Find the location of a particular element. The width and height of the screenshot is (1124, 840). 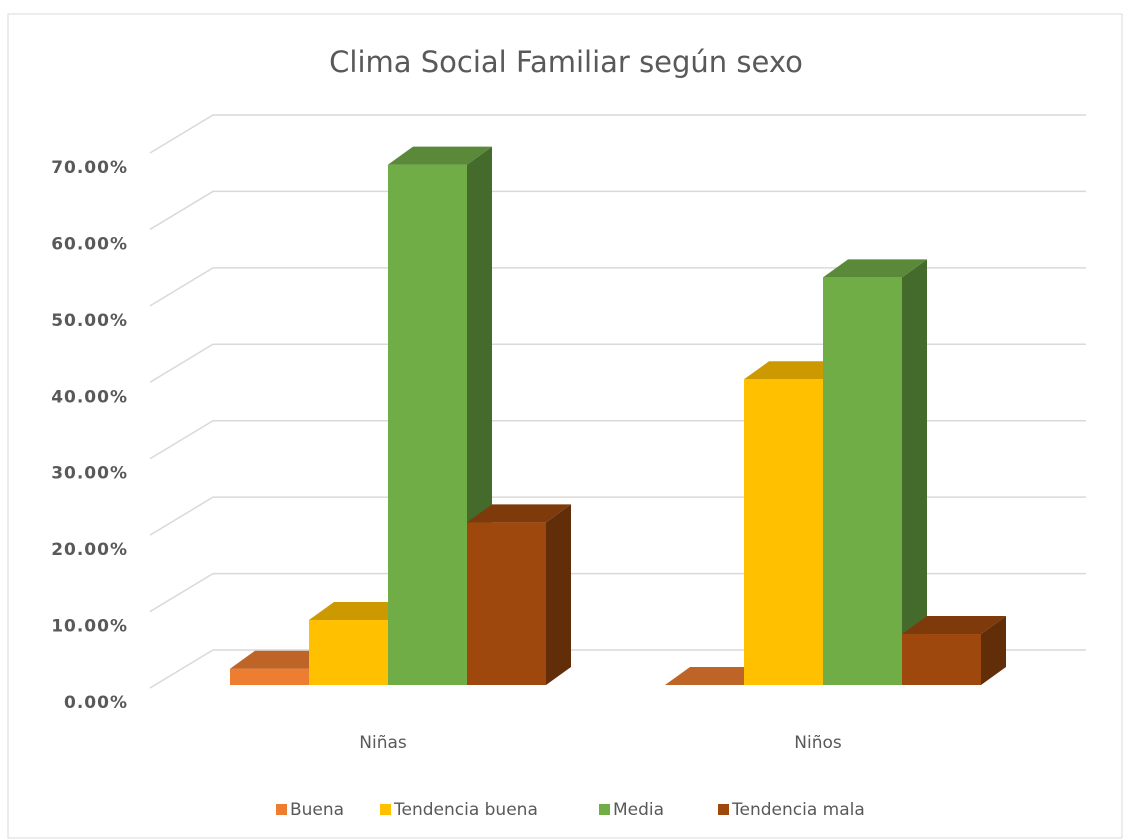

chart-title: Clima Social Familiar según sexo is located at coordinates (566, 62).